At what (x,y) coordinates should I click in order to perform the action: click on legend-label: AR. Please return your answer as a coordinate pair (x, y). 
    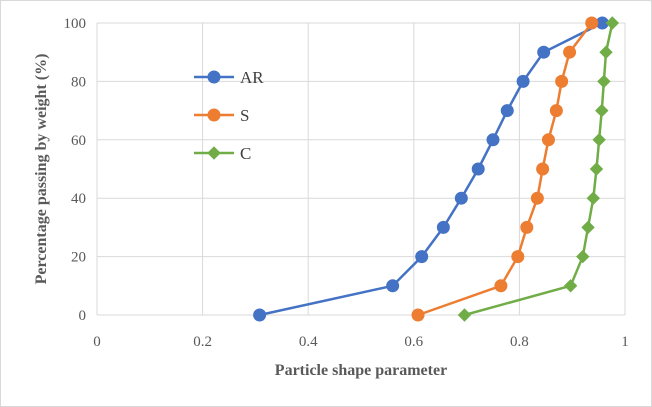
    Looking at the image, I should click on (252, 77).